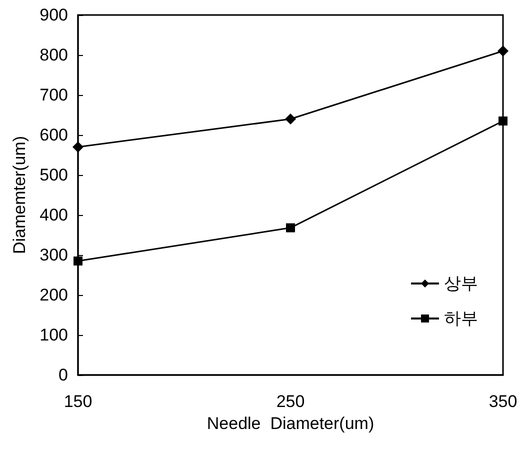  I want to click on x-tick-label: 150, so click(78, 401).